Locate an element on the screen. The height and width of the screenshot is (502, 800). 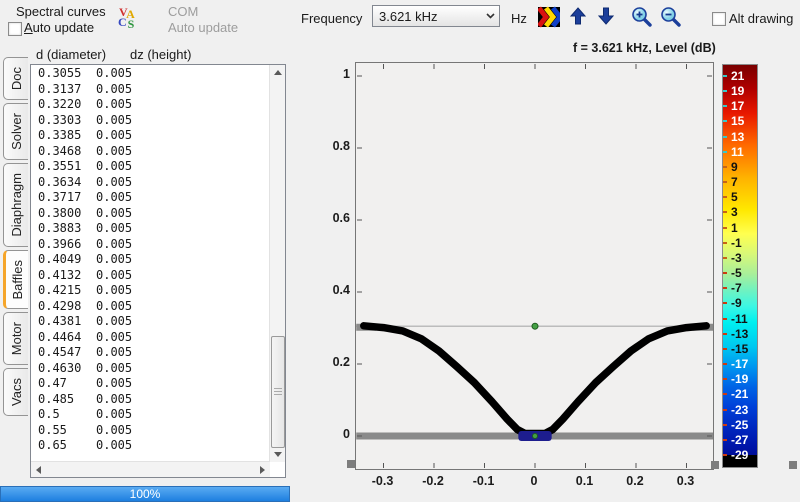
colorbar-label: 13 is located at coordinates (738, 136).